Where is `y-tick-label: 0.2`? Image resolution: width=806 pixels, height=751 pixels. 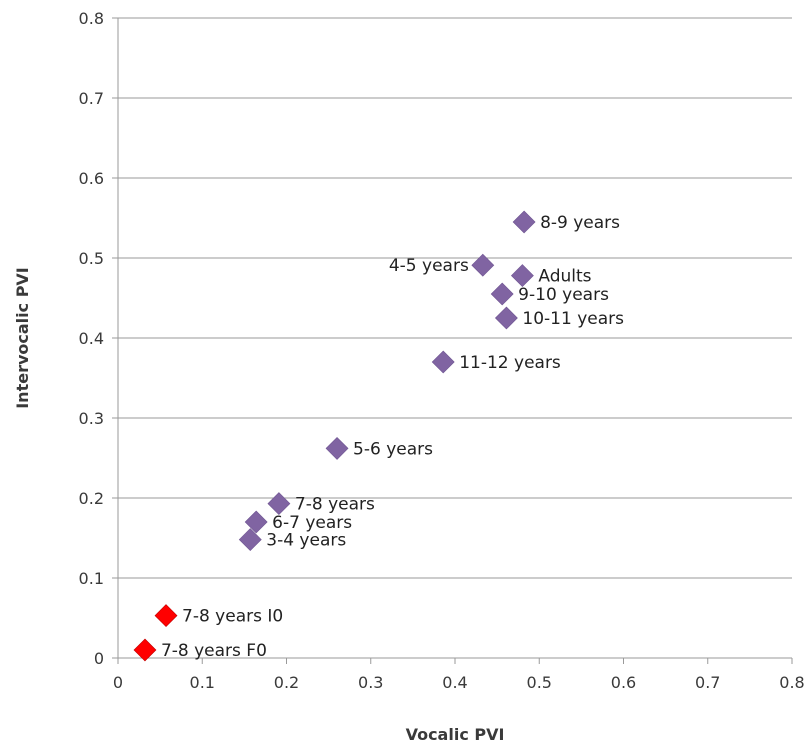
y-tick-label: 0.2 is located at coordinates (91, 498).